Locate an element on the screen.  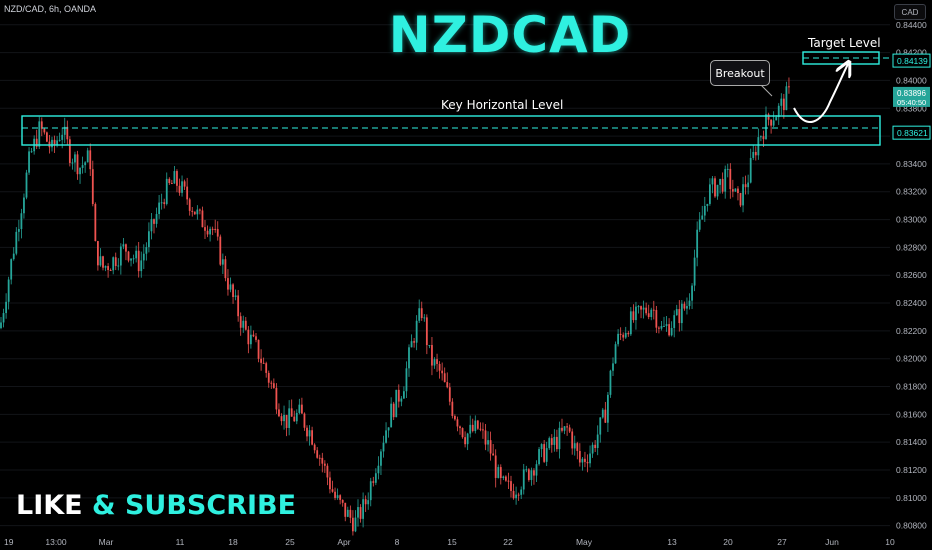
promo-ampersand: & is located at coordinates (104, 505).